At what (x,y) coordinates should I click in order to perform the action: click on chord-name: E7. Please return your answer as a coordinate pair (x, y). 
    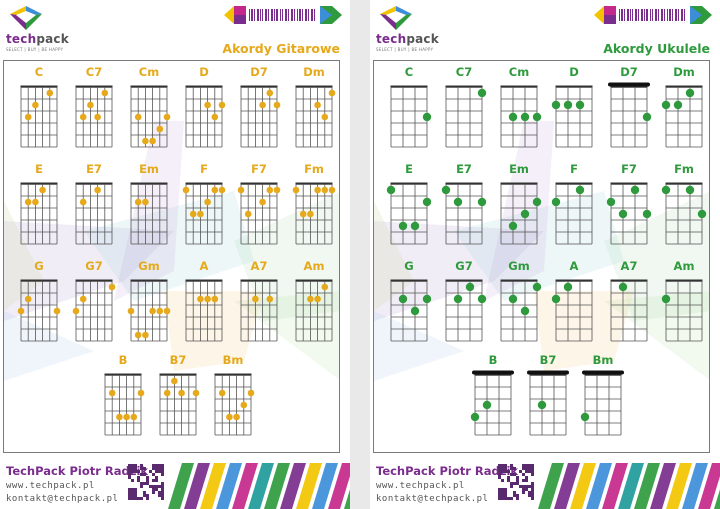
    Looking at the image, I should click on (94, 169).